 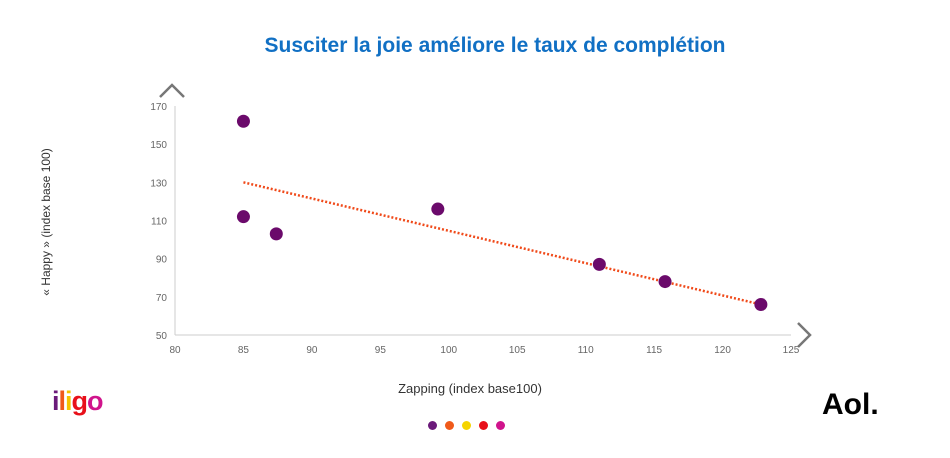 I want to click on x-tick-label: 85, so click(x=244, y=350).